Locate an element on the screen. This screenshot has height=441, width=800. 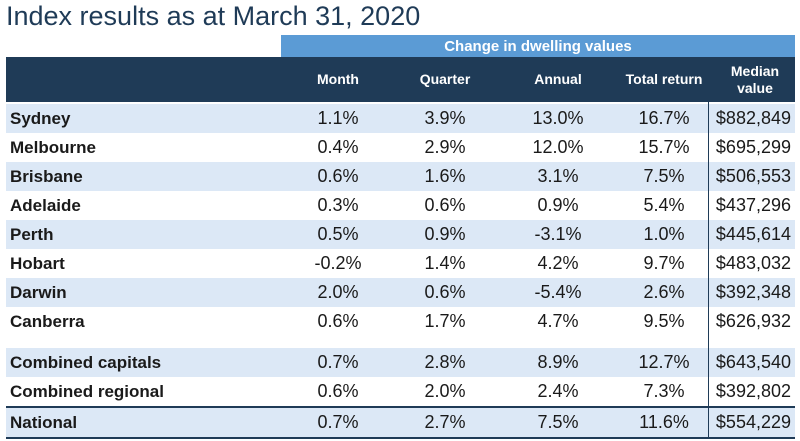
cell-total-return: 7.5% is located at coordinates (664, 176).